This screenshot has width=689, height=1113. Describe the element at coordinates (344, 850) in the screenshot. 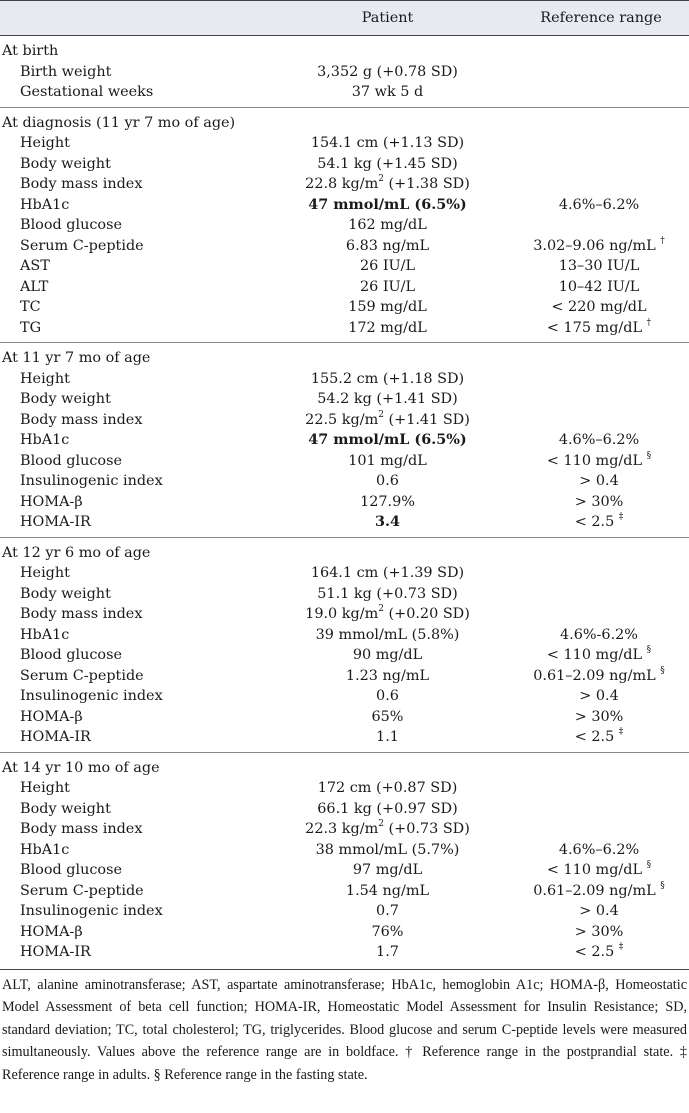

I see `table-row: HbA1c 38 mmol/mL (5.7%) 4.6%–6.2%` at that location.